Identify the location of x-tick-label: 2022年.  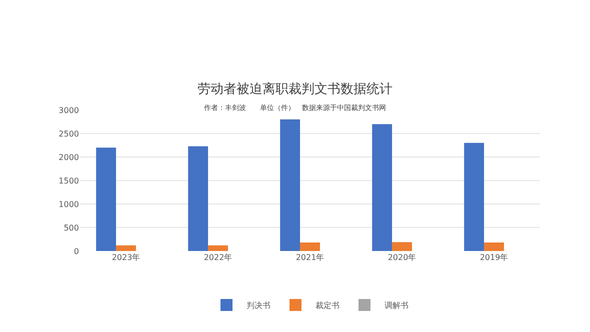
(218, 257).